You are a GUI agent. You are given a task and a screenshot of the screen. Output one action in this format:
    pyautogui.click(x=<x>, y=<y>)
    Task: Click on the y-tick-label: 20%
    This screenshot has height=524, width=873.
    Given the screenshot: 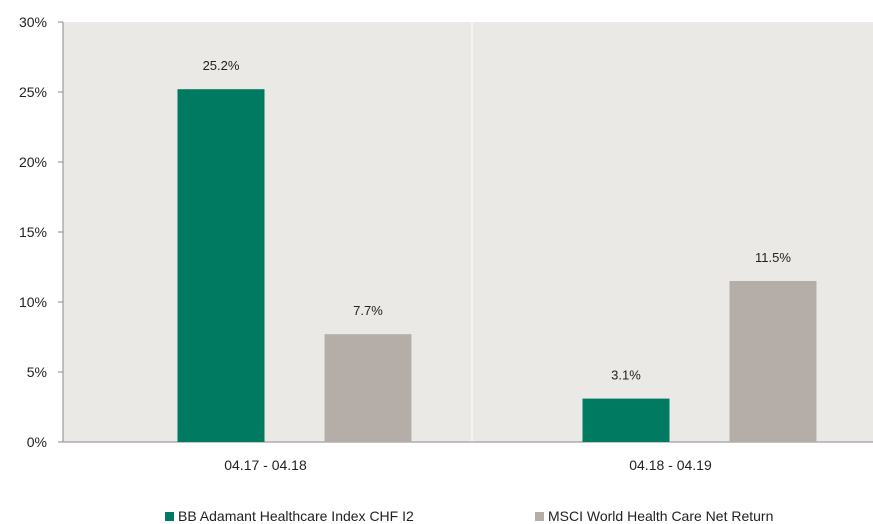 What is the action you would take?
    pyautogui.click(x=33, y=162)
    